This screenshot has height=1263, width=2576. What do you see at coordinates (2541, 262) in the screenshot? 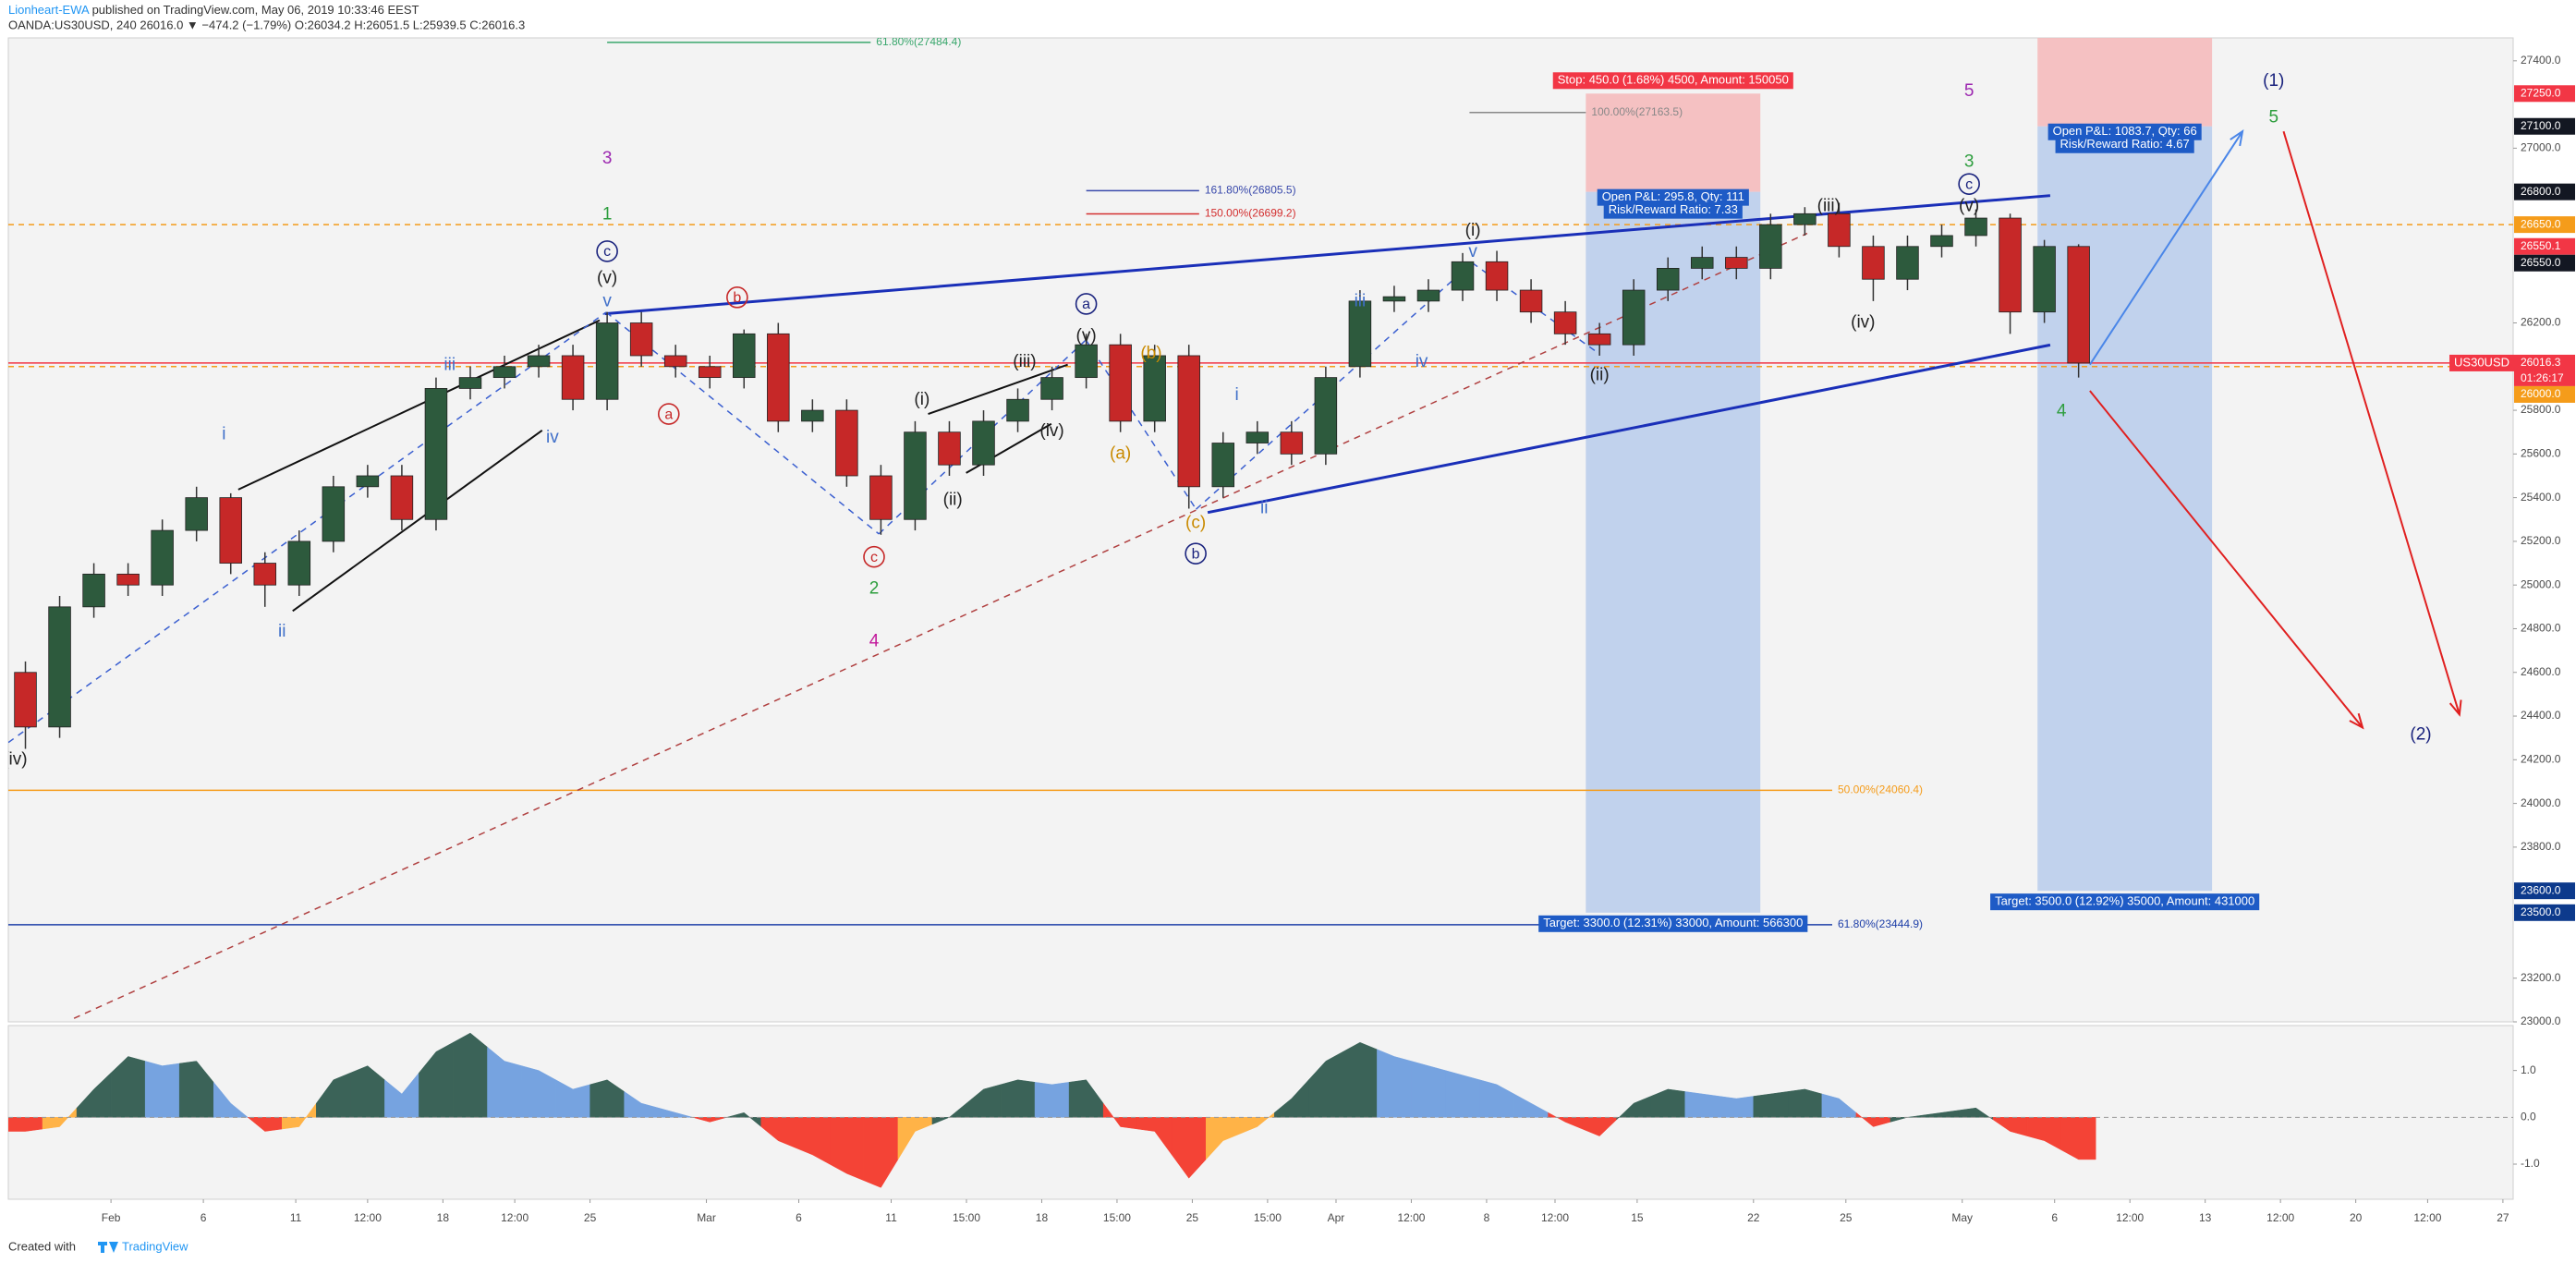
I see `price-label: 26550.0` at bounding box center [2541, 262].